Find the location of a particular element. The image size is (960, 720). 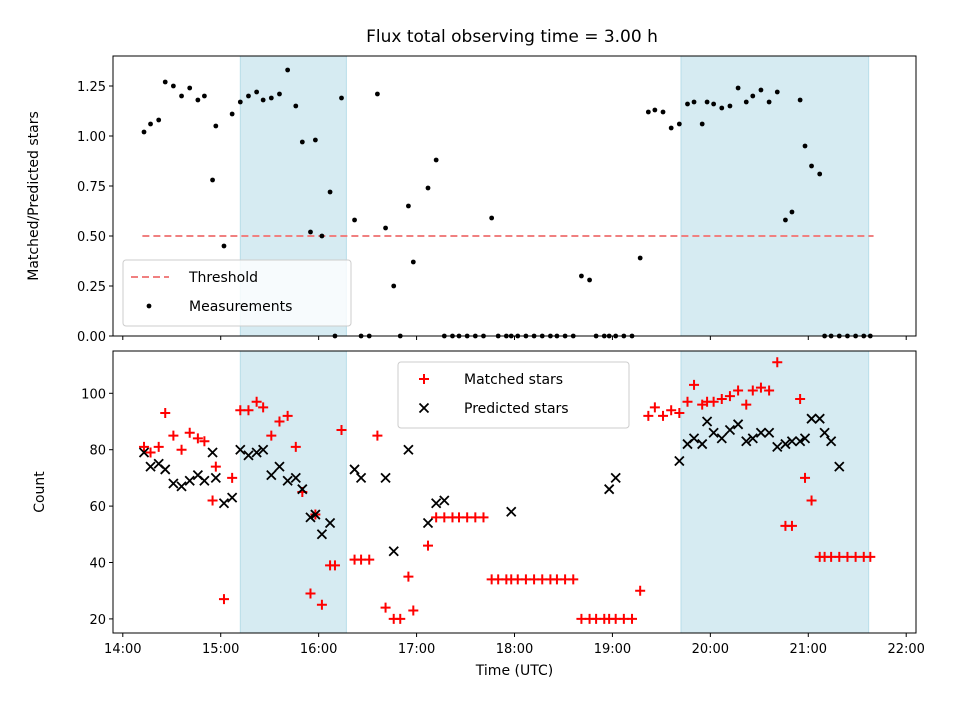

legend-label: Predicted stars is located at coordinates (516, 409).